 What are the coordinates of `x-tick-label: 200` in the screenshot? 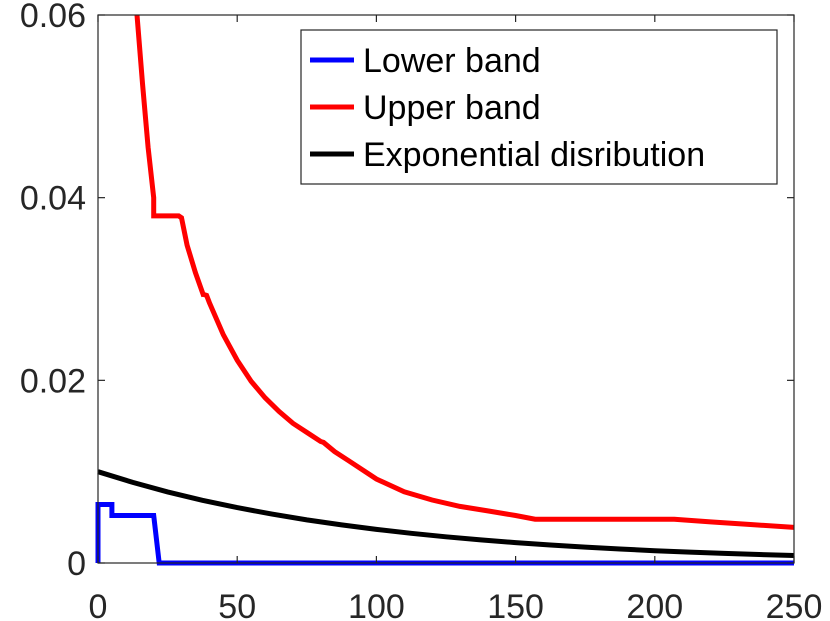 It's located at (654, 604).